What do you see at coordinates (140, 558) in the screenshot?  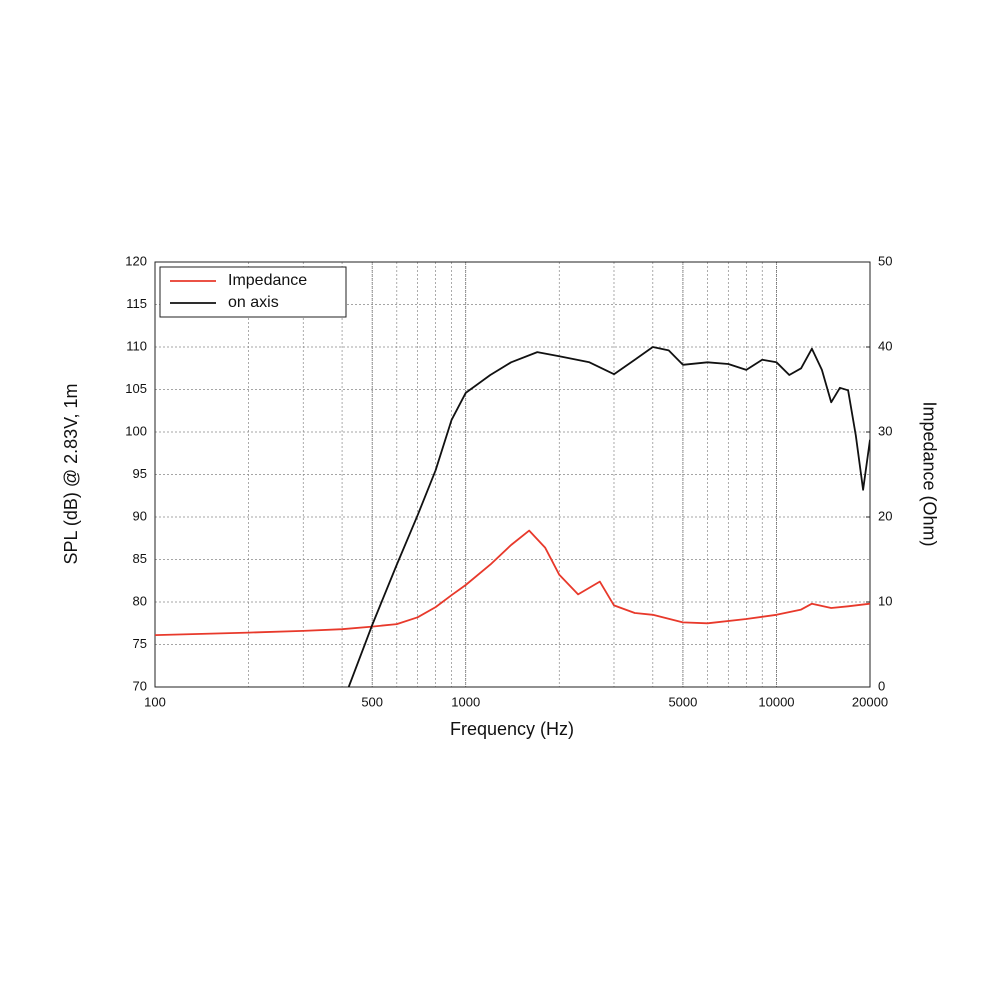 I see `y-tick-label: 85` at bounding box center [140, 558].